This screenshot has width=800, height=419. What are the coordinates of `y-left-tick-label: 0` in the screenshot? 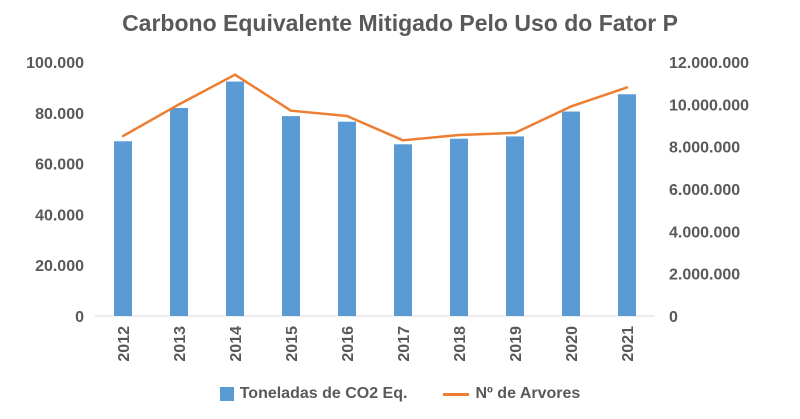 It's located at (79, 317).